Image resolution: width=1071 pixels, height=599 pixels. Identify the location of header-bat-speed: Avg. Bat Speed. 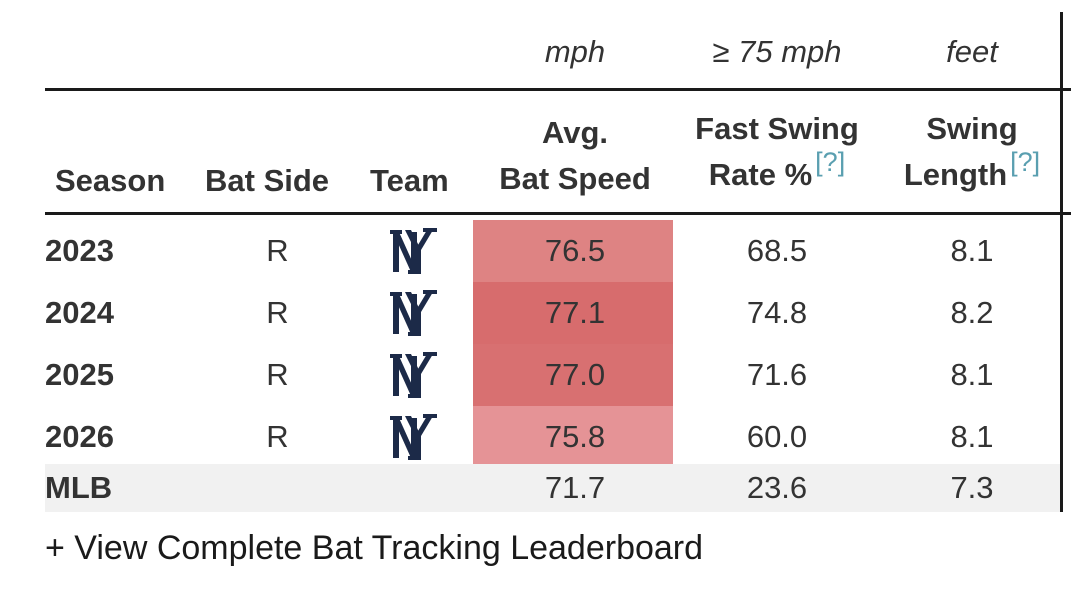
(575, 156).